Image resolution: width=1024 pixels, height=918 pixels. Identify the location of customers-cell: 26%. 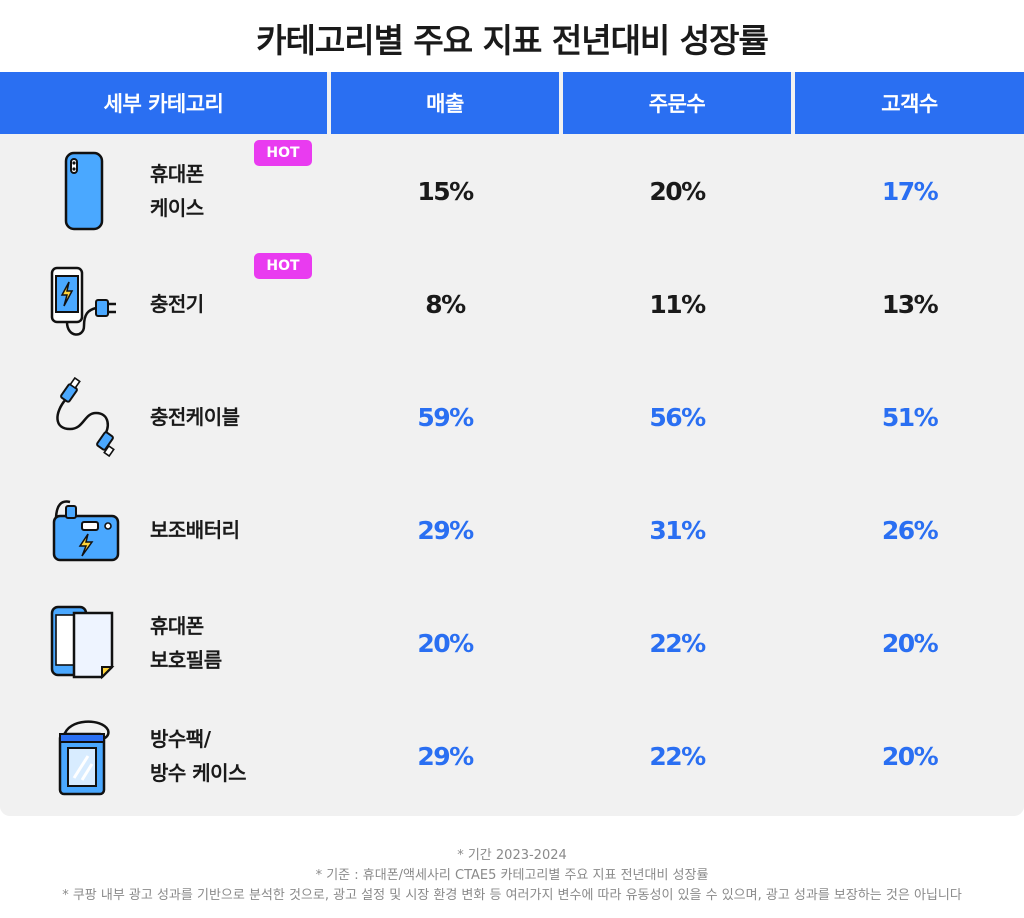
(909, 530).